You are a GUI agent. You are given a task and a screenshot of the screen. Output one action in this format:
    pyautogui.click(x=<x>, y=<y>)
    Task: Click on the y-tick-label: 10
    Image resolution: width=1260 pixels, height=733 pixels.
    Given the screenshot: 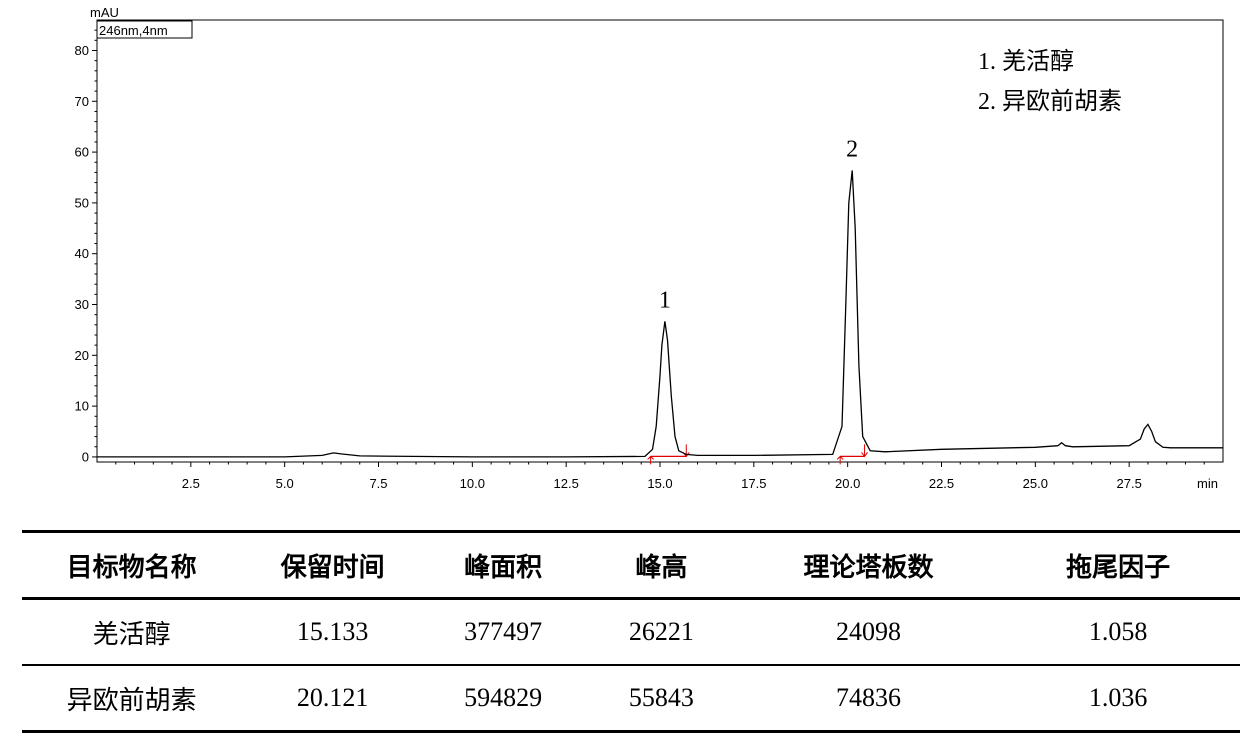 What is the action you would take?
    pyautogui.click(x=82, y=406)
    